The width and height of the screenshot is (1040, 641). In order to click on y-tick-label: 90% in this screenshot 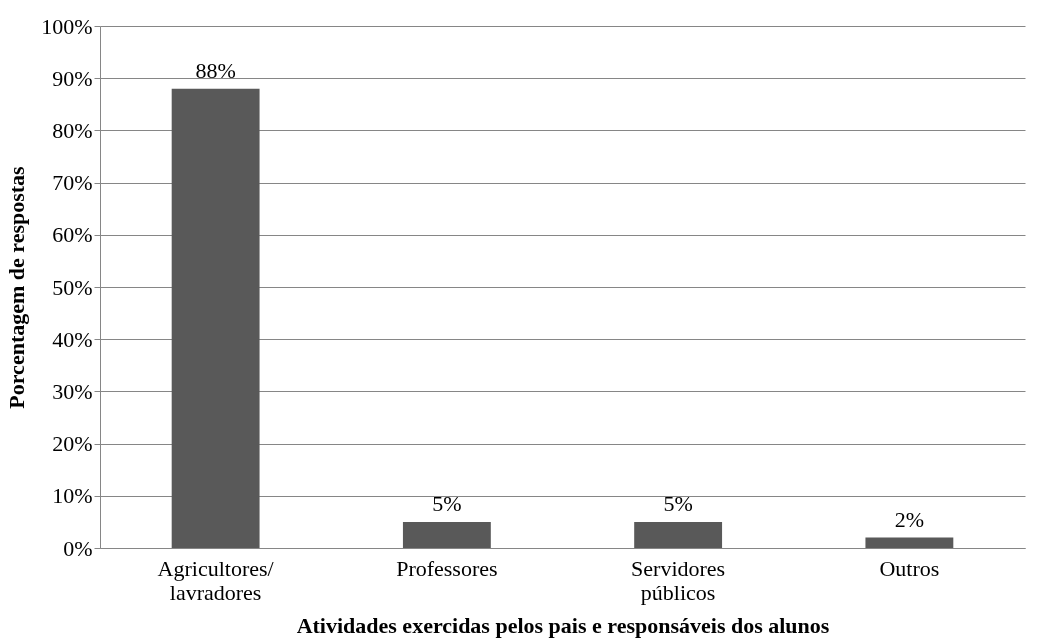, I will do `click(72, 78)`.